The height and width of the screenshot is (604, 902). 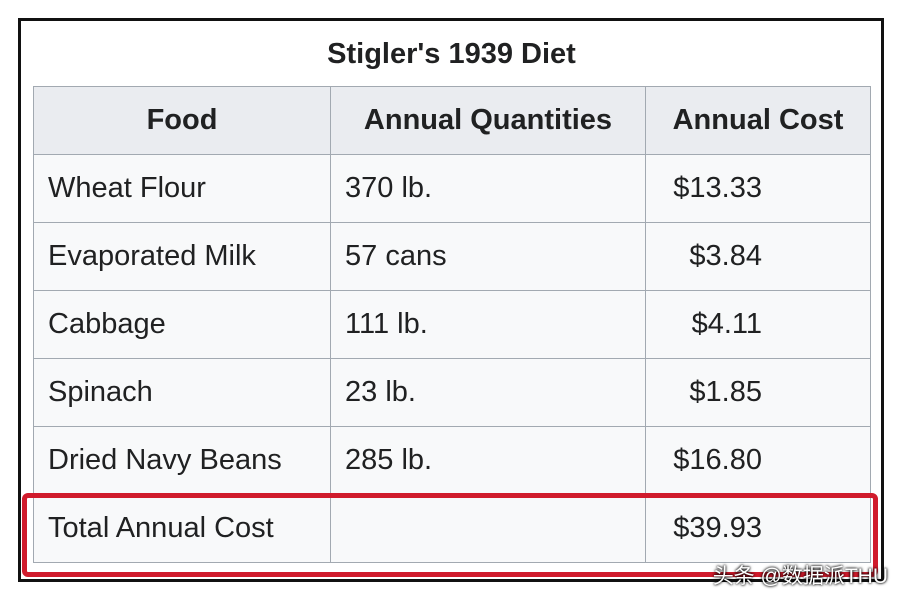 I want to click on cost-value: $16.80, so click(x=717, y=460).